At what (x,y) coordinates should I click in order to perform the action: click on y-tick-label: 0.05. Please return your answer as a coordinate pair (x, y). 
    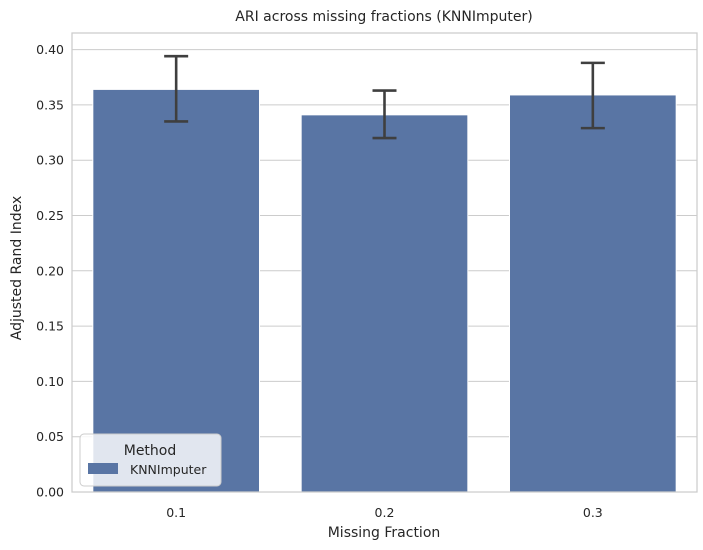
    Looking at the image, I should click on (50, 436).